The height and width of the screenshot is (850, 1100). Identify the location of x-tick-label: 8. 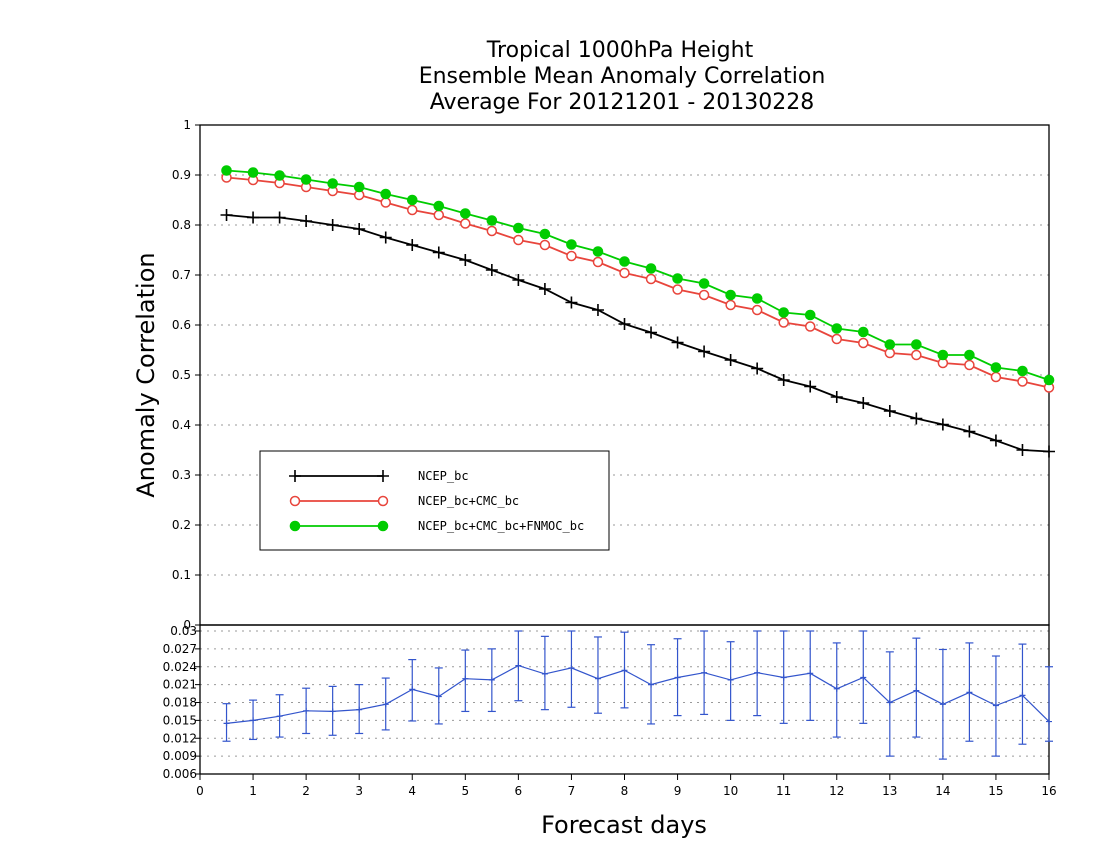
(625, 791).